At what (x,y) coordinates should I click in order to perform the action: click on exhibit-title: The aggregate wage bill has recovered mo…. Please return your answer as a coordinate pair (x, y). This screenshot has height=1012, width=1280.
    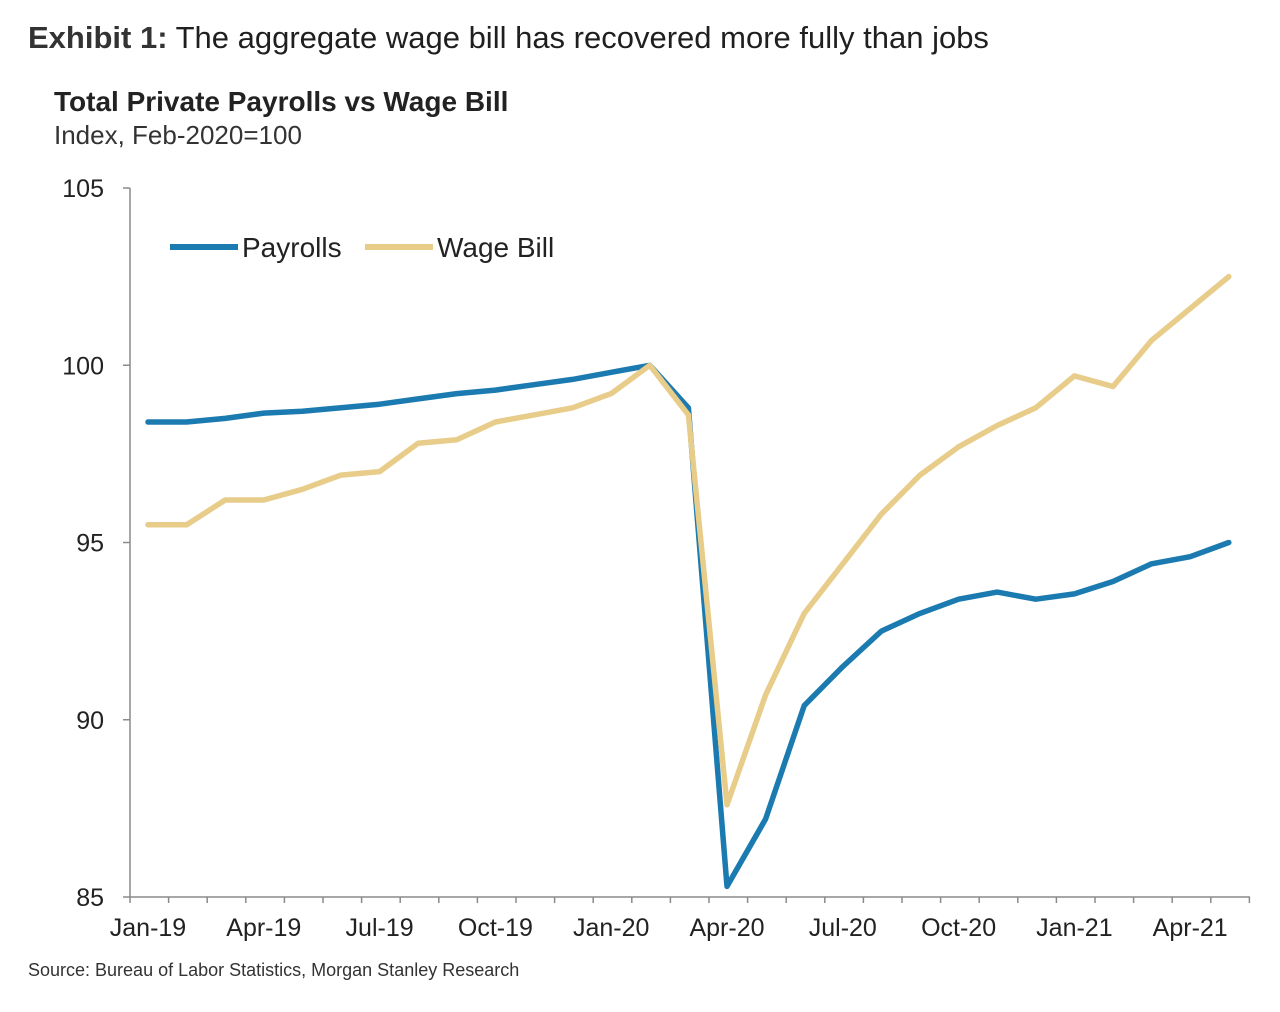
    Looking at the image, I should click on (582, 37).